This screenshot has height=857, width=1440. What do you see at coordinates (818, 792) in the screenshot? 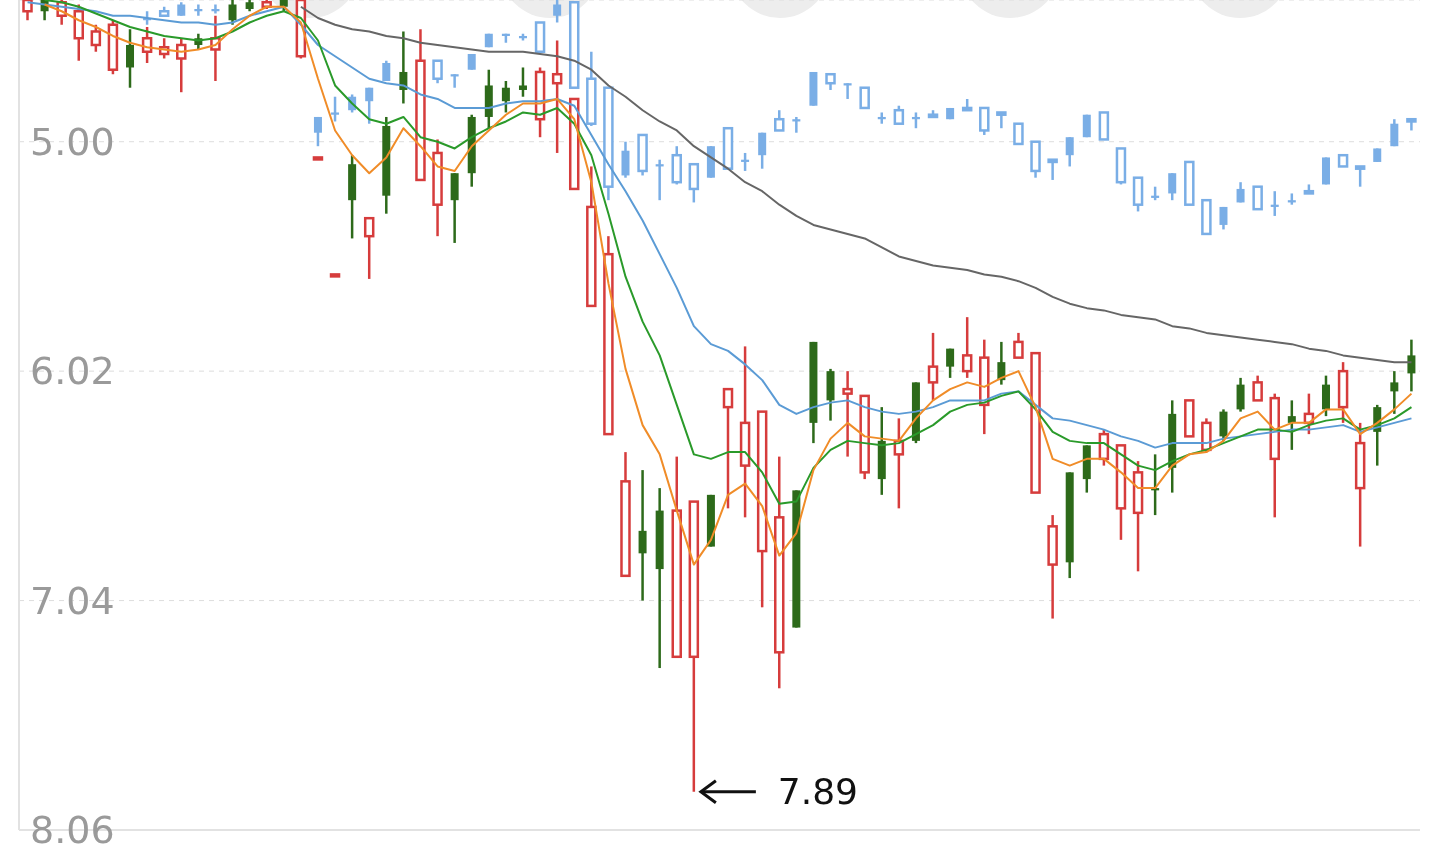
I see `annotation: 7.89` at bounding box center [818, 792].